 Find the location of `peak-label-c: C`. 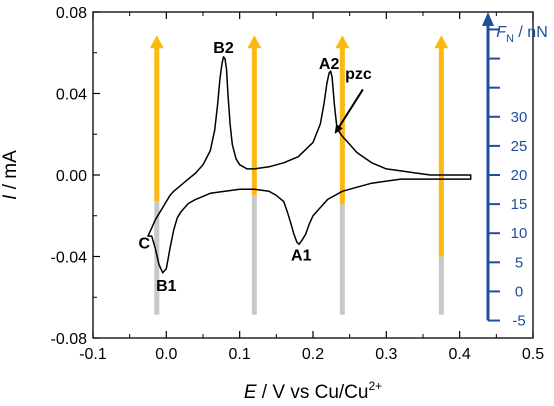

peak-label-c: C is located at coordinates (145, 243).